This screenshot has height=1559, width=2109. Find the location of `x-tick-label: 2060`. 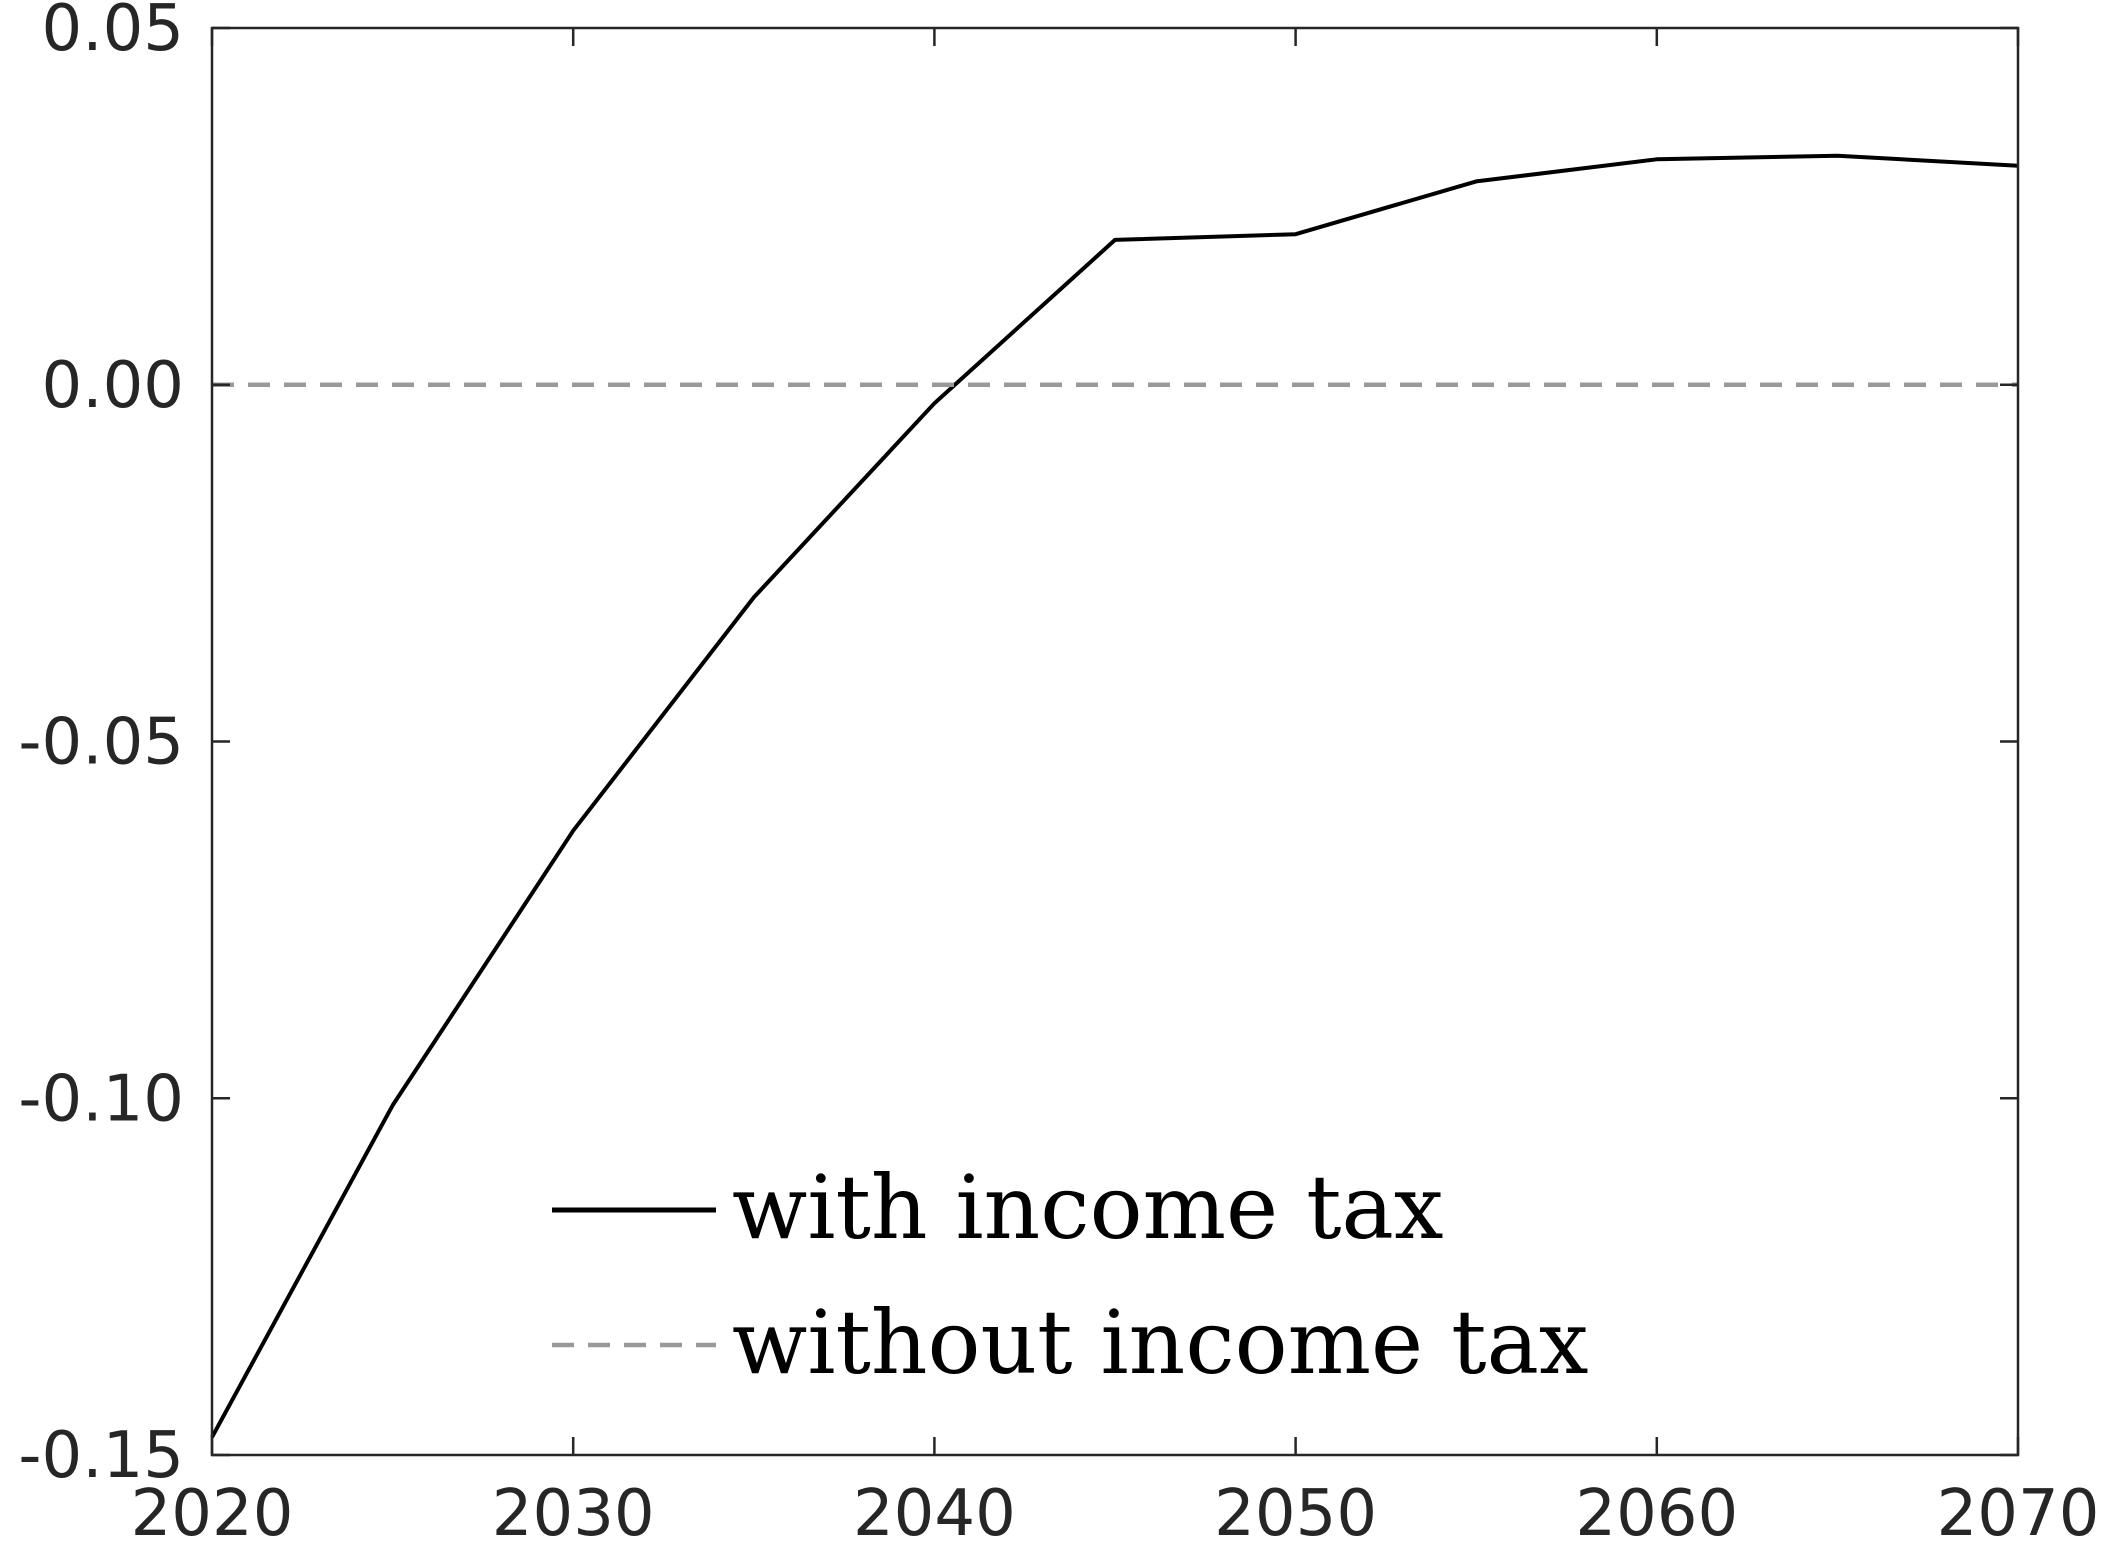

x-tick-label: 2060 is located at coordinates (1656, 1514).